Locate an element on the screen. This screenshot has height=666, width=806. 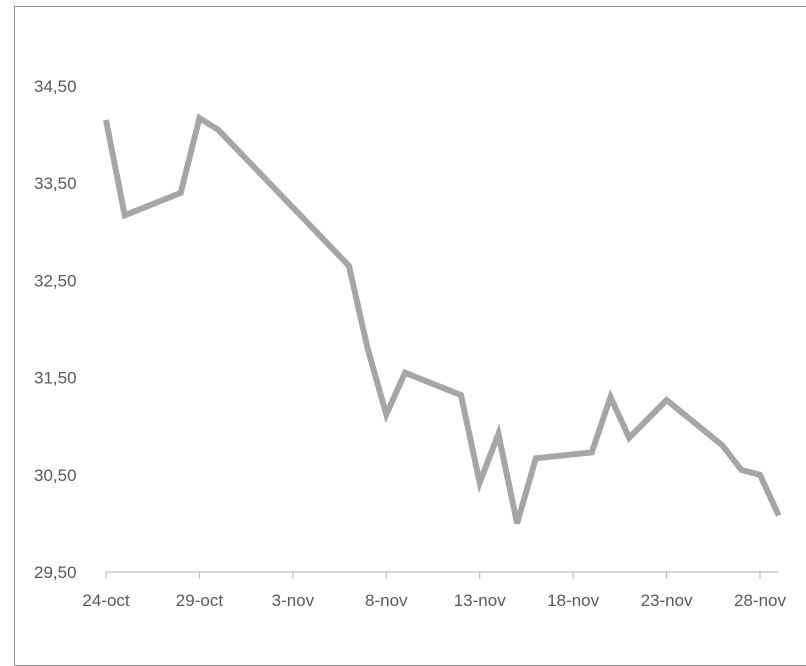
y-tick-label: 32,50 is located at coordinates (55, 280).